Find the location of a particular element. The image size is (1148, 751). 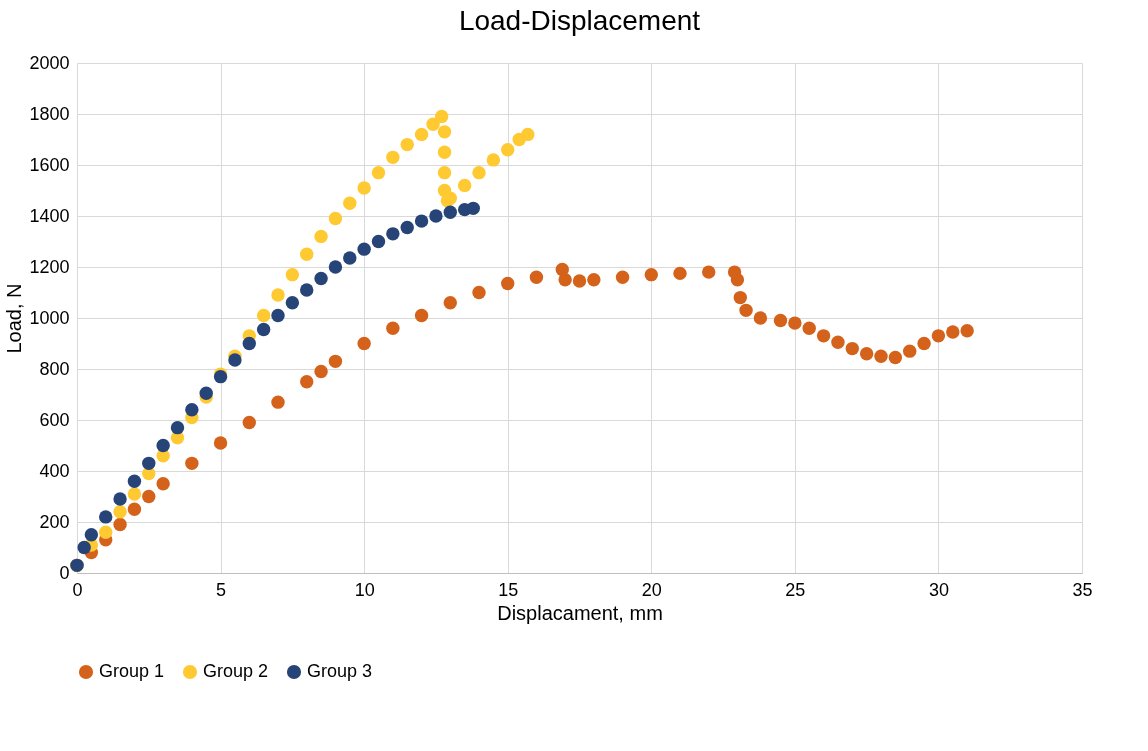

y-tick-label: 0 is located at coordinates (64, 572).